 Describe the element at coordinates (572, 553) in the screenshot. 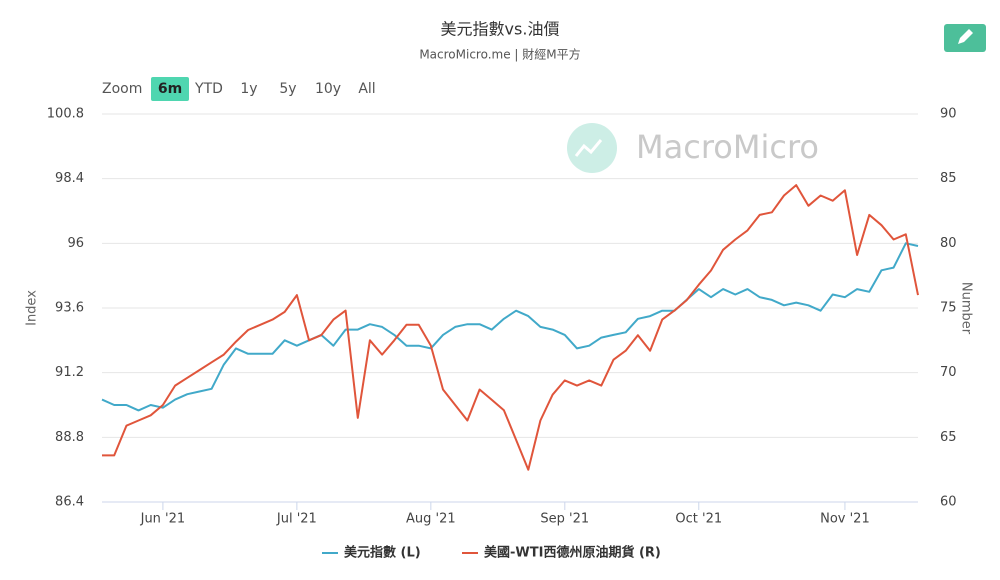

I see `legend-label: 美國-WTI西德州原油期貨 (R)` at that location.